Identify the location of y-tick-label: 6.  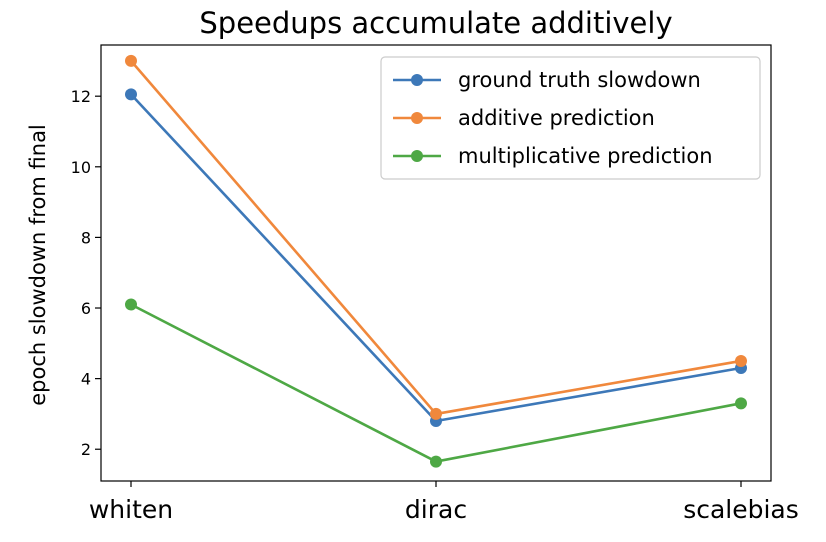
(86, 308).